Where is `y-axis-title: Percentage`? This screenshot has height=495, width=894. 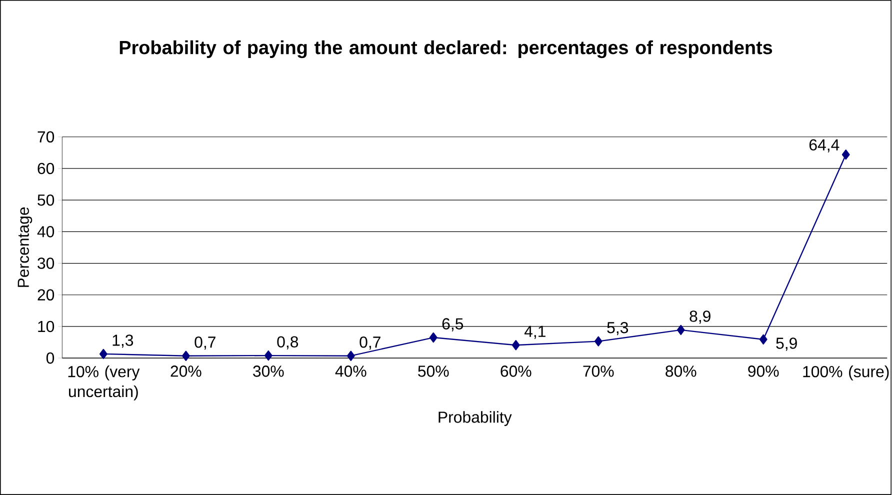 y-axis-title: Percentage is located at coordinates (25, 247).